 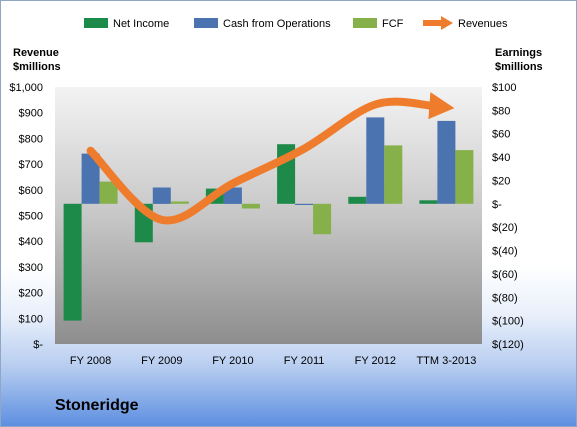 What do you see at coordinates (508, 322) in the screenshot?
I see `right-tick-label: $(100)` at bounding box center [508, 322].